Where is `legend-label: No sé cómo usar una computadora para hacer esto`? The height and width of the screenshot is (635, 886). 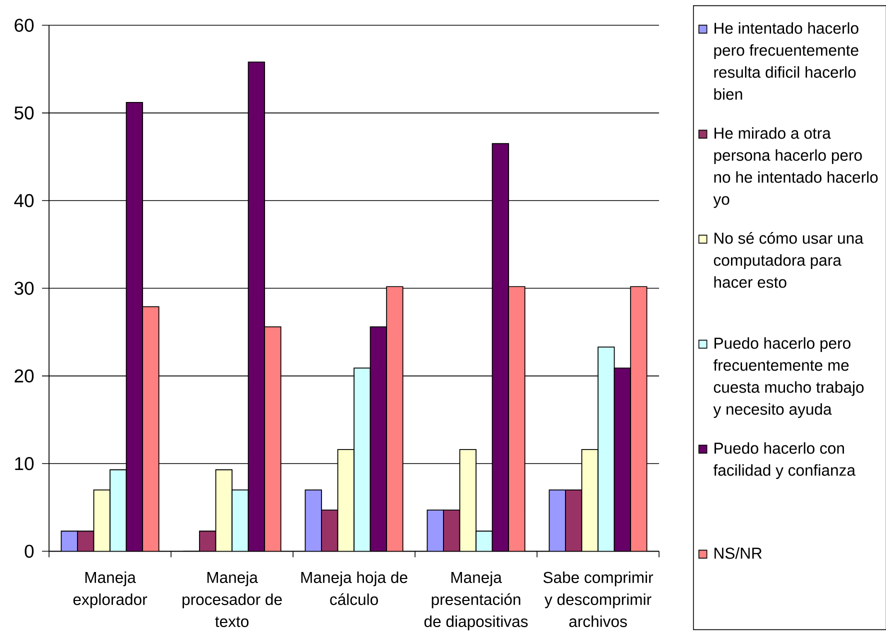
legend-label: No sé cómo usar una computadora para hacer esto is located at coordinates (789, 260).